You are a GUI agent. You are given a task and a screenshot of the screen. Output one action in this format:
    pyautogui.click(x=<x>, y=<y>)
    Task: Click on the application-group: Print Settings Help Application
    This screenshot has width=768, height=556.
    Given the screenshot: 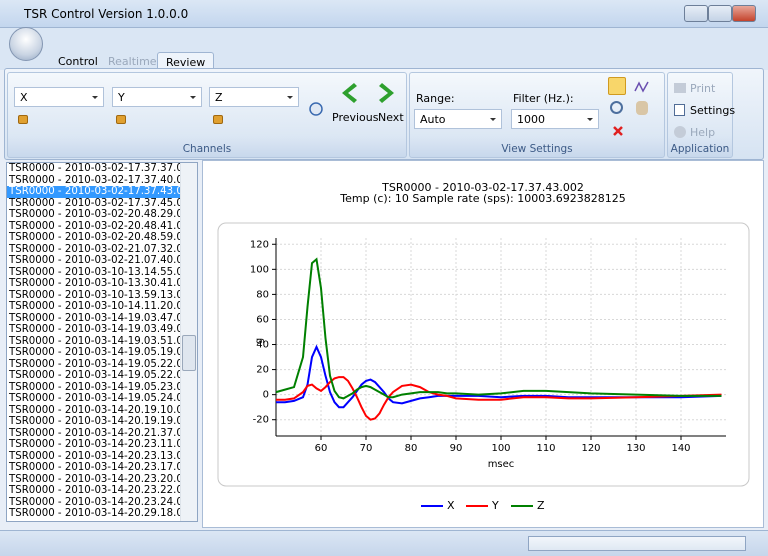 What is the action you would take?
    pyautogui.click(x=701, y=115)
    